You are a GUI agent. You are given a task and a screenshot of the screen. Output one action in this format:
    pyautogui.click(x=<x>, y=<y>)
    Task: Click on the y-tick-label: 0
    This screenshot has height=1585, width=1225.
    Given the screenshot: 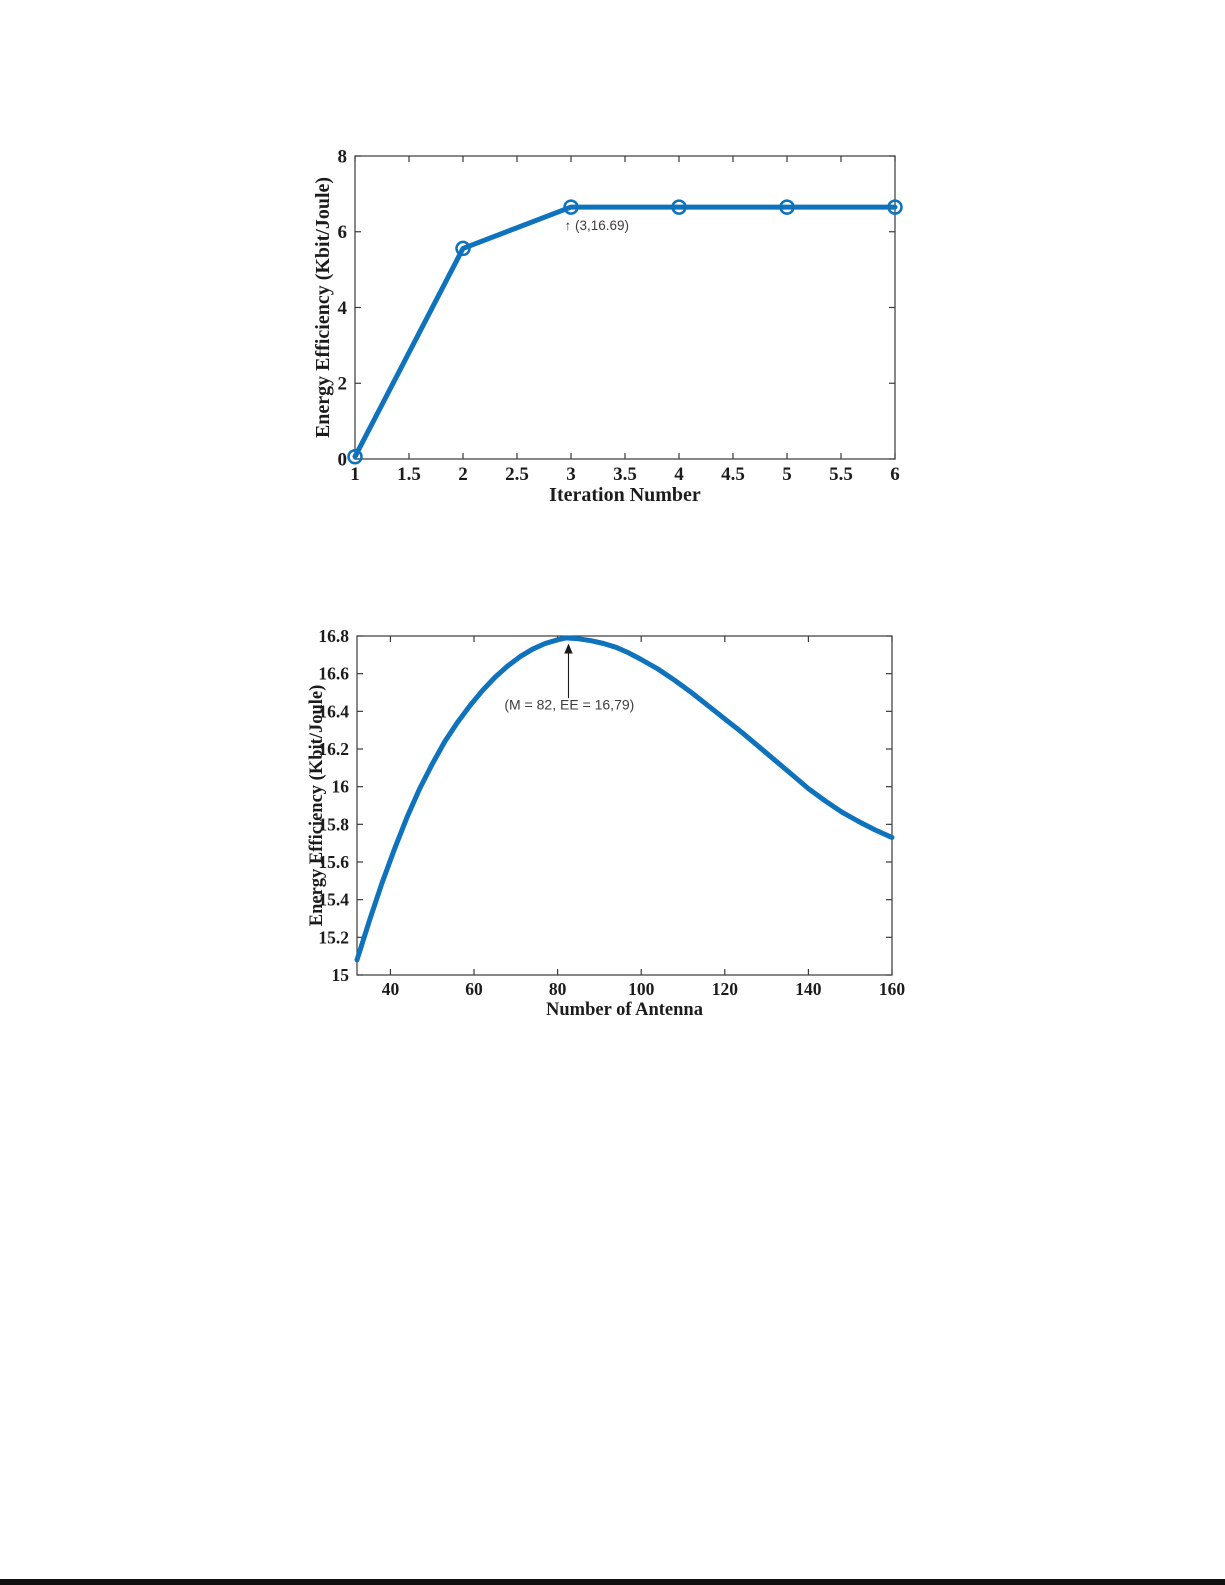 What is the action you would take?
    pyautogui.click(x=343, y=459)
    